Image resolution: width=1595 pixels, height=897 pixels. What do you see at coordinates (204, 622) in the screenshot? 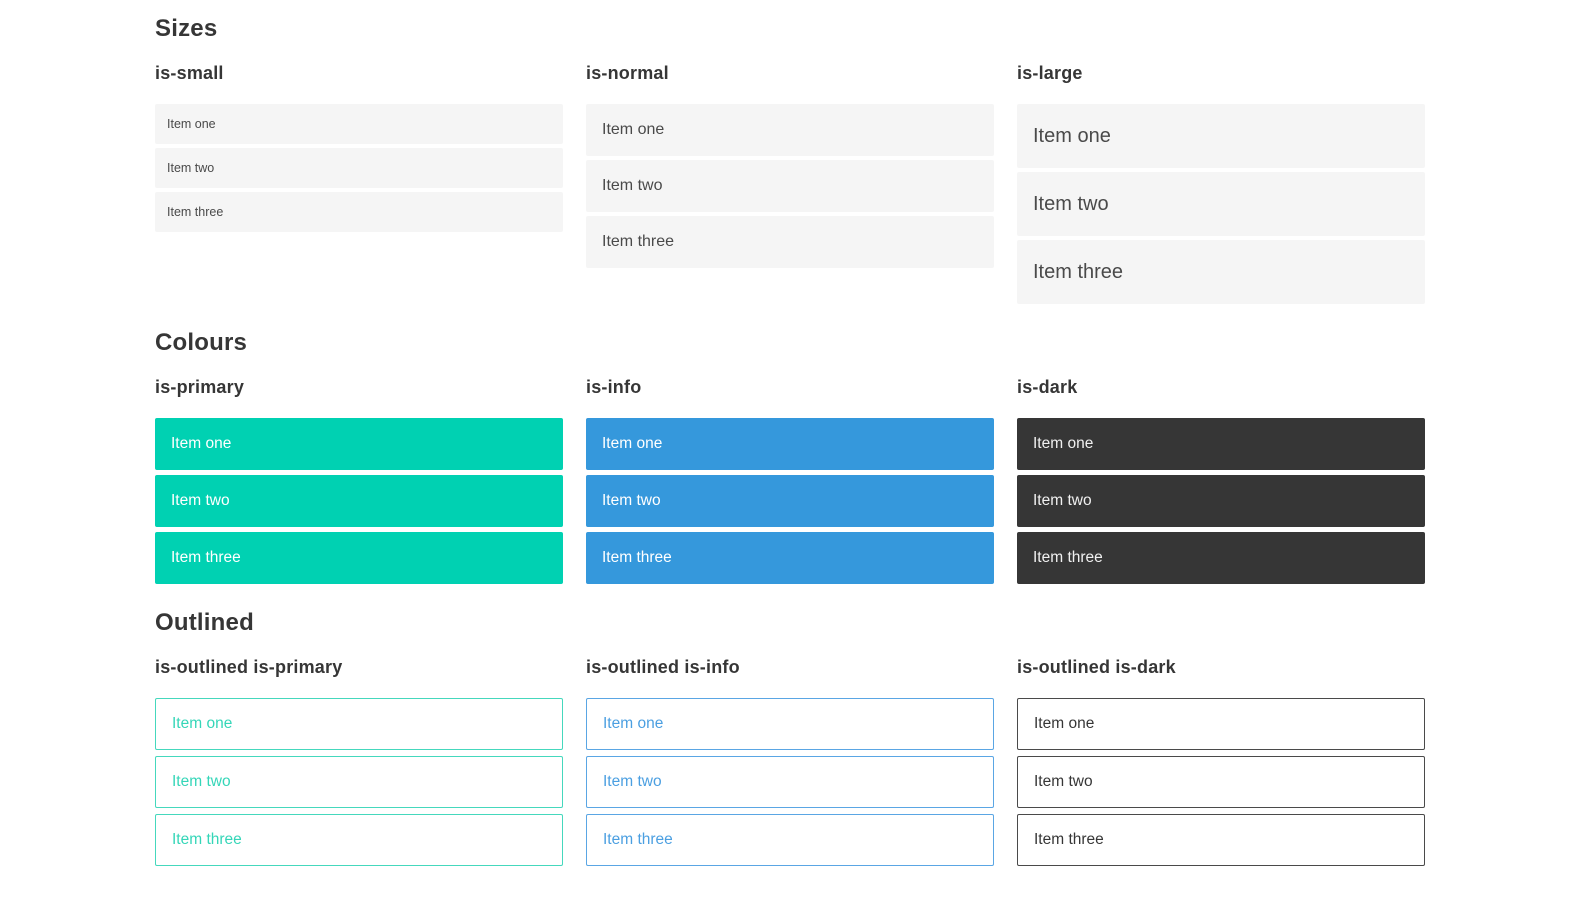
I see `section-title: Outlined` at bounding box center [204, 622].